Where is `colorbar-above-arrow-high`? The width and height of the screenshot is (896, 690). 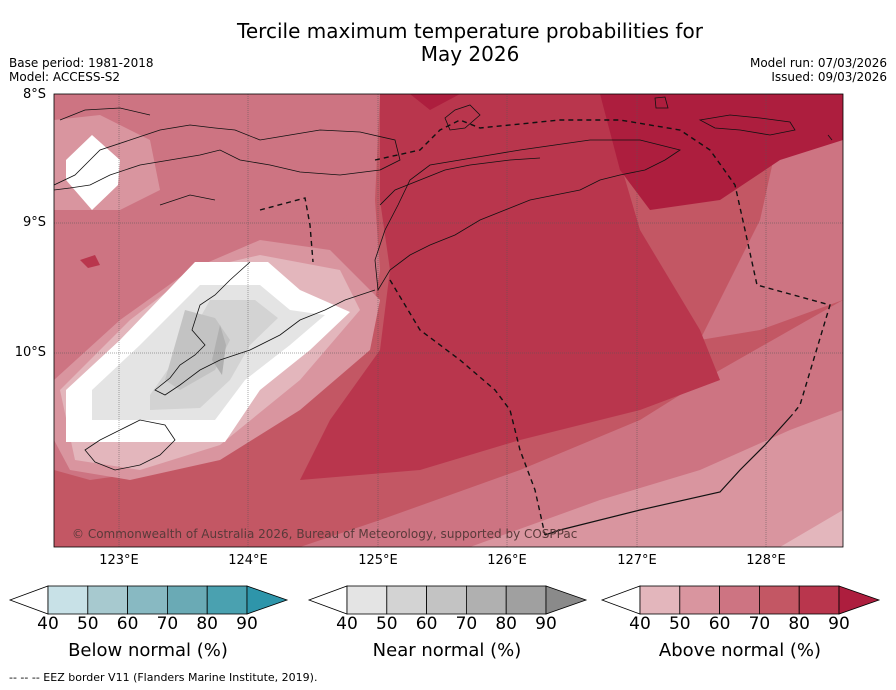
colorbar-above-arrow-high is located at coordinates (859, 600).